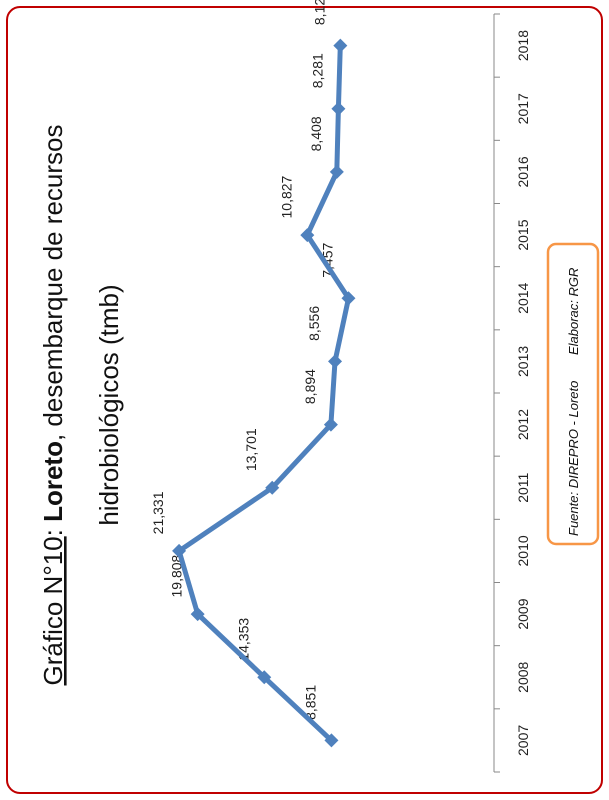 The height and width of the screenshot is (800, 609). What do you see at coordinates (251, 449) in the screenshot?
I see `data-label: 13,701` at bounding box center [251, 449].